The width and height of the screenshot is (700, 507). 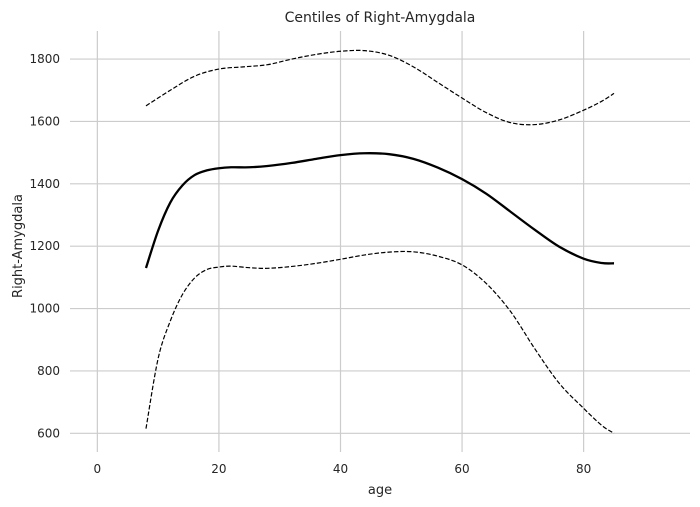 What do you see at coordinates (380, 18) in the screenshot?
I see `chart-title: Centiles of Right-Amygdala` at bounding box center [380, 18].